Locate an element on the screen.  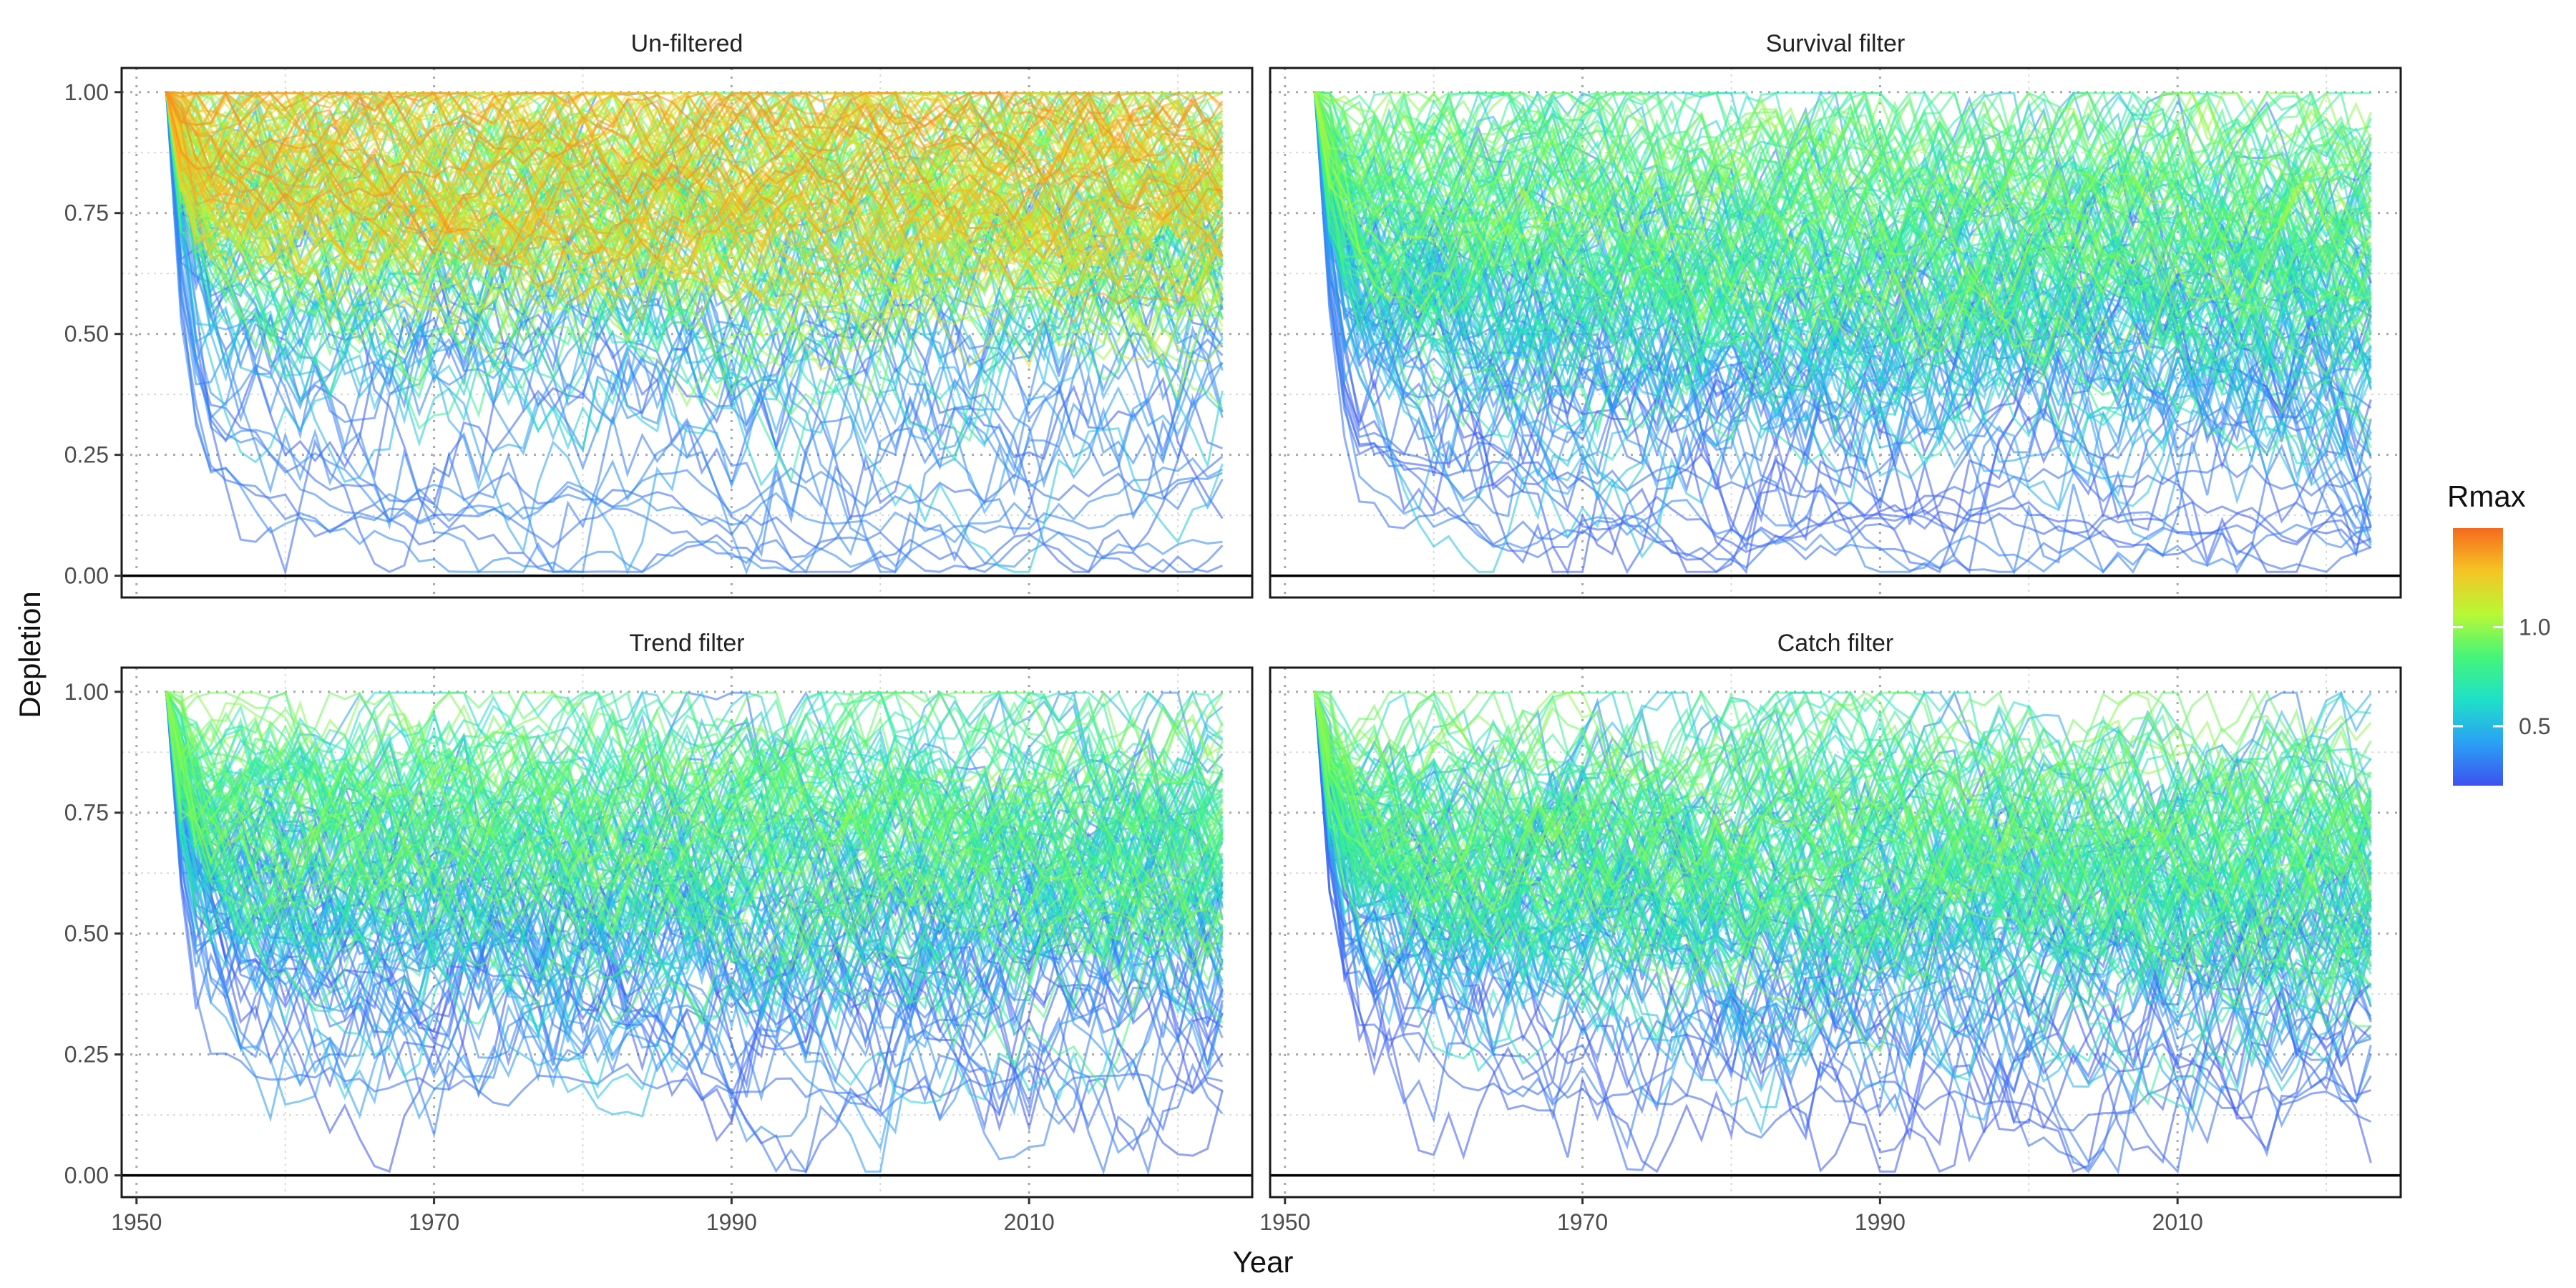
legend-tick-label: 0.5 is located at coordinates (2534, 726).